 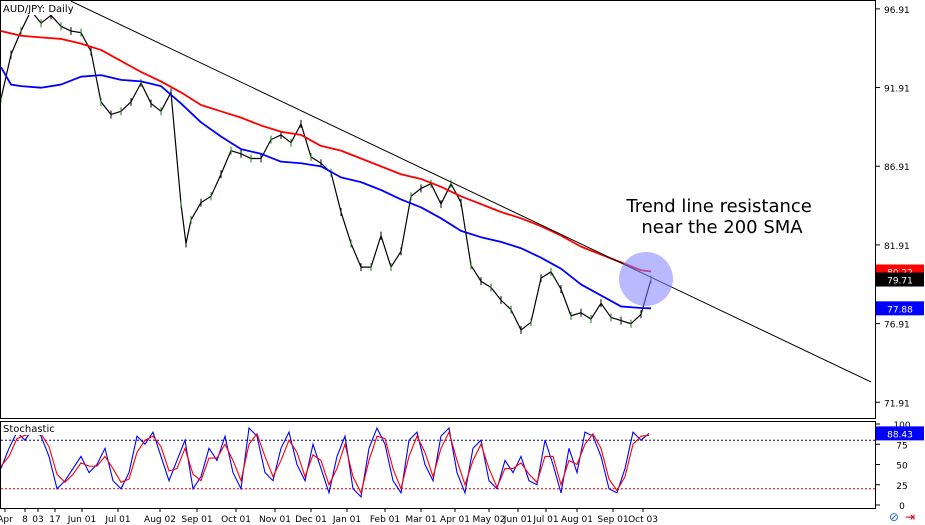 What do you see at coordinates (160, 520) in the screenshot?
I see `time-tick-label: Aug 02` at bounding box center [160, 520].